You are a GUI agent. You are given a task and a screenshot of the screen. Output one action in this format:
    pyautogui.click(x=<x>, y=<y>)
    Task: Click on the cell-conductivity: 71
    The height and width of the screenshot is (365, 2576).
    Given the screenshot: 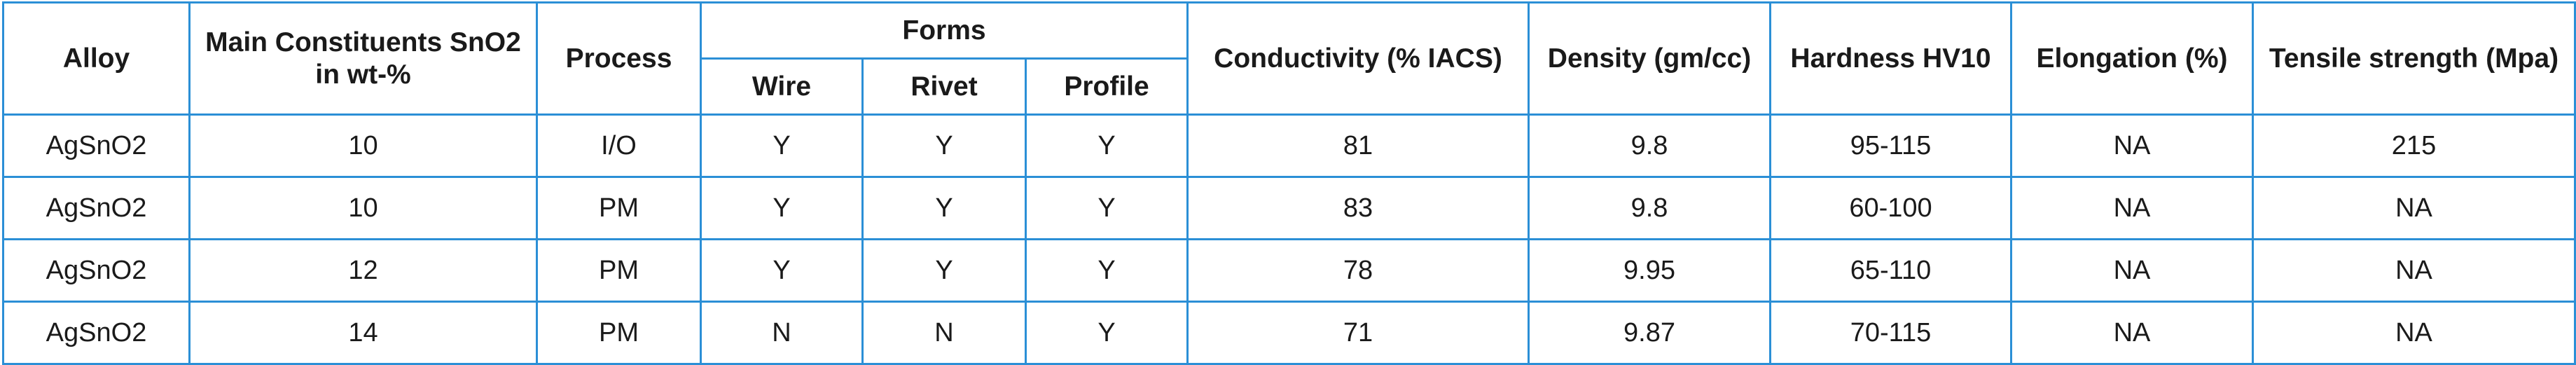 What is the action you would take?
    pyautogui.click(x=1358, y=333)
    